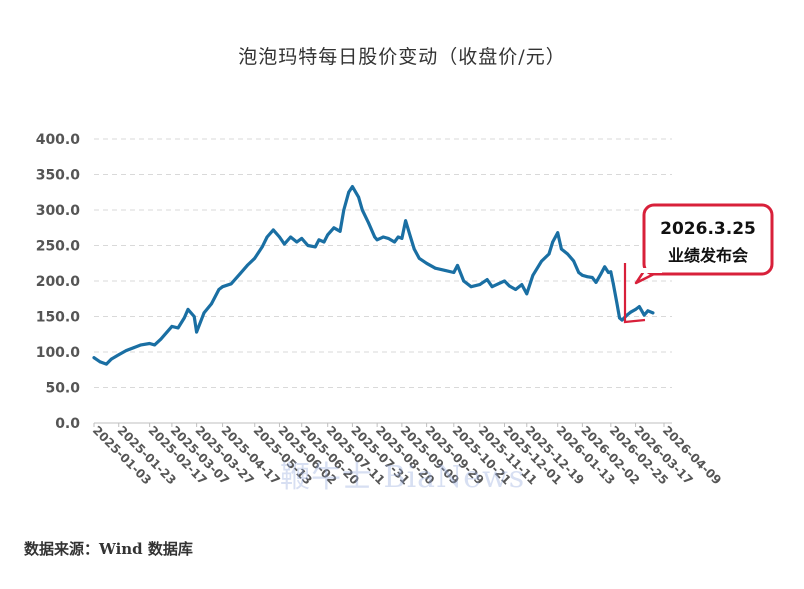 The image size is (804, 589). Describe the element at coordinates (708, 229) in the screenshot. I see `callout-date: 2026.3.25` at that location.